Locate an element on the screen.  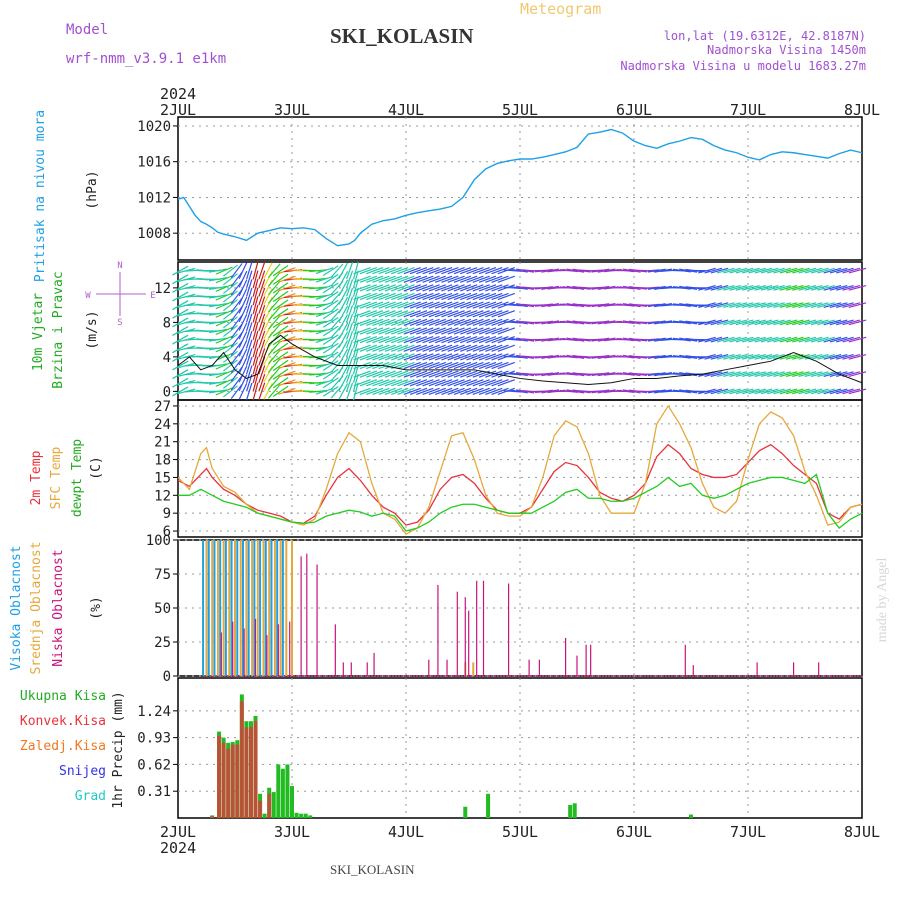
y-tick-label: 0.62 is located at coordinates (154, 765).